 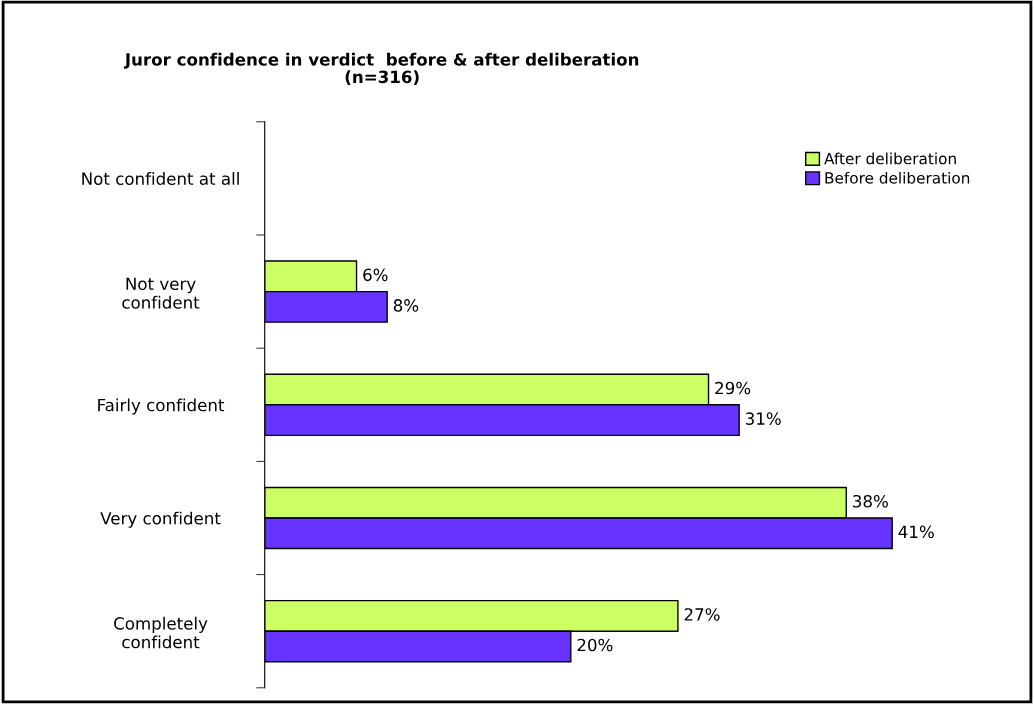 What do you see at coordinates (897, 177) in the screenshot?
I see `legend-label: Before deliberation` at bounding box center [897, 177].